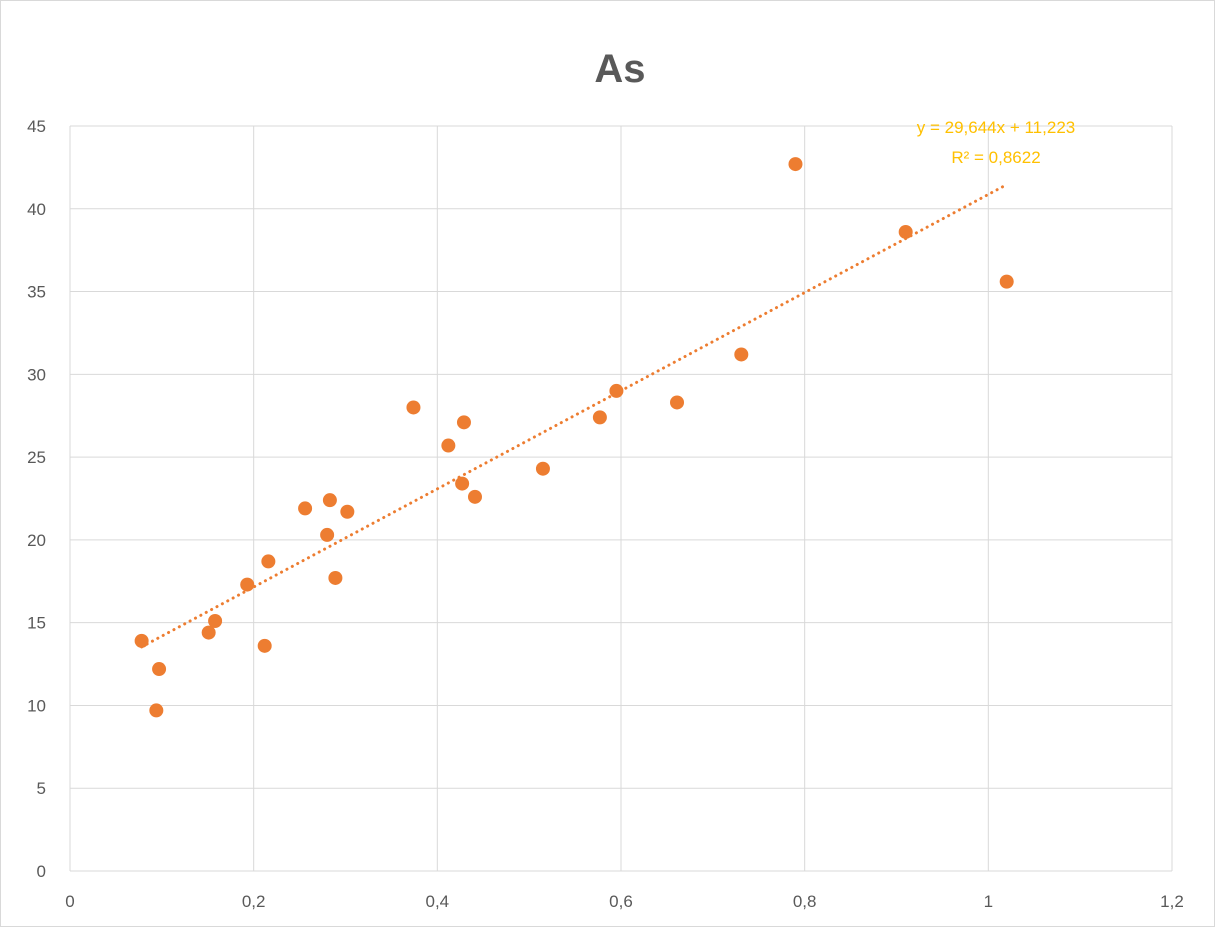 This screenshot has width=1215, height=927. I want to click on y-tick-label: 35, so click(36, 292).